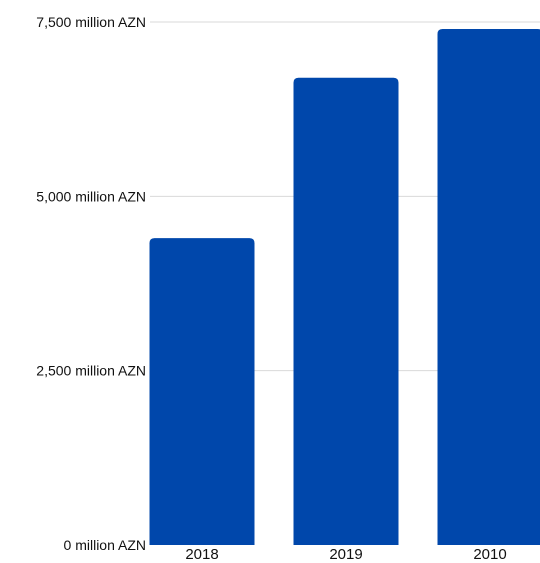 Image resolution: width=540 pixels, height=563 pixels. Describe the element at coordinates (91, 22) in the screenshot. I see `y-tick-label-3: 7,500 million AZN` at that location.